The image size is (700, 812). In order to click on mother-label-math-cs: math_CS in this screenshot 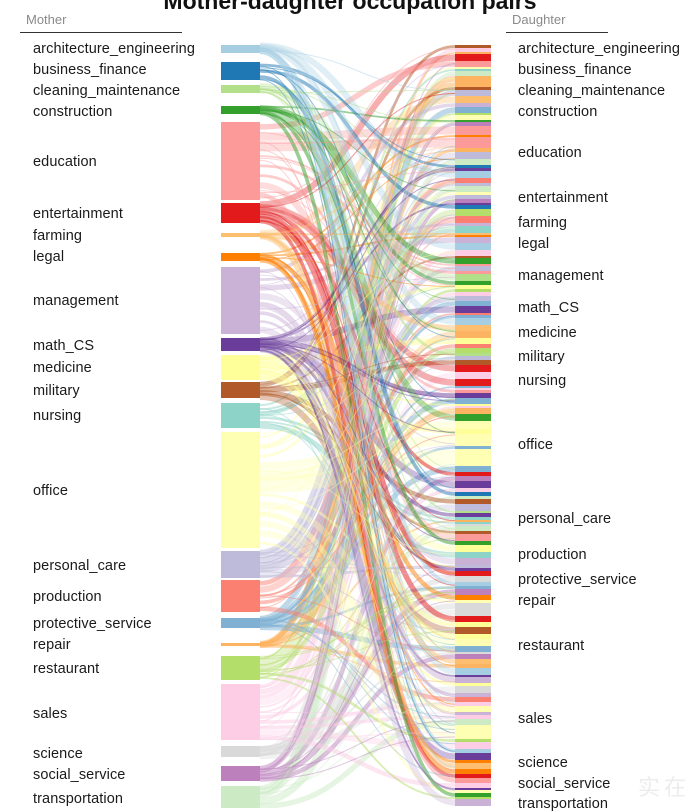, I will do `click(63, 346)`.